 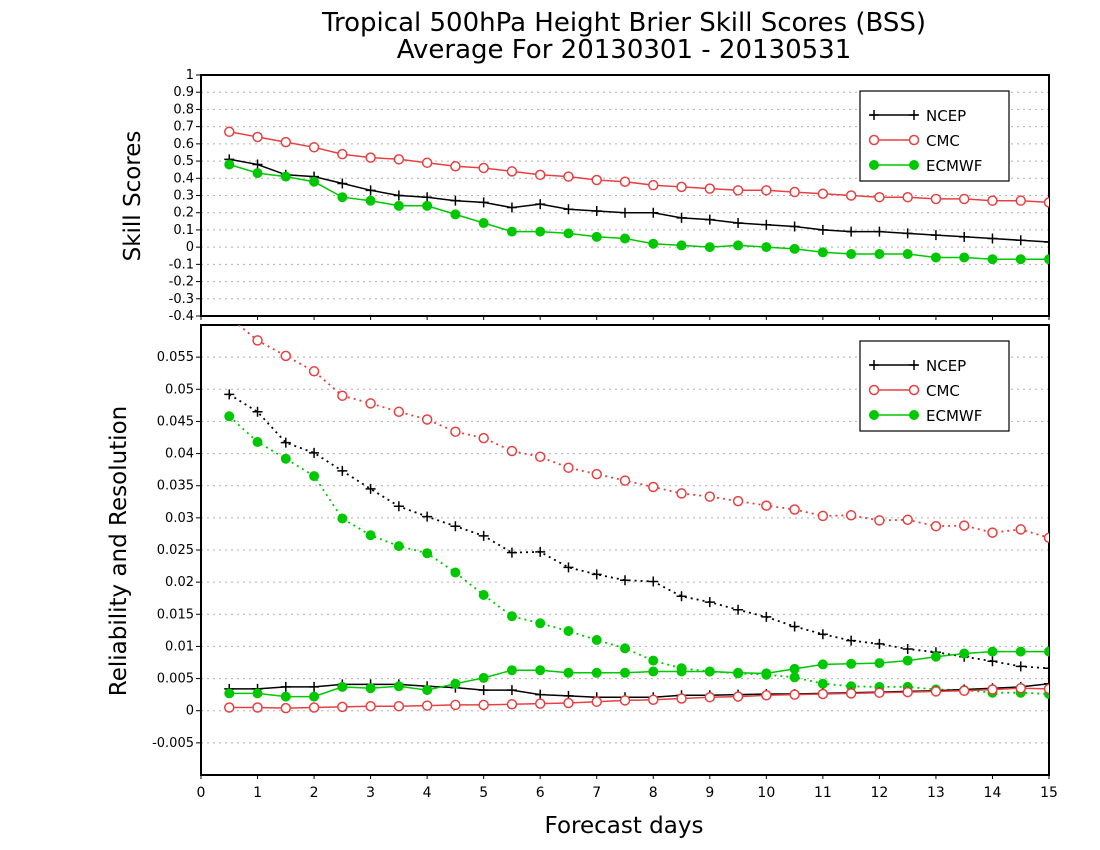 What do you see at coordinates (823, 793) in the screenshot?
I see `x-tick-label: 11` at bounding box center [823, 793].